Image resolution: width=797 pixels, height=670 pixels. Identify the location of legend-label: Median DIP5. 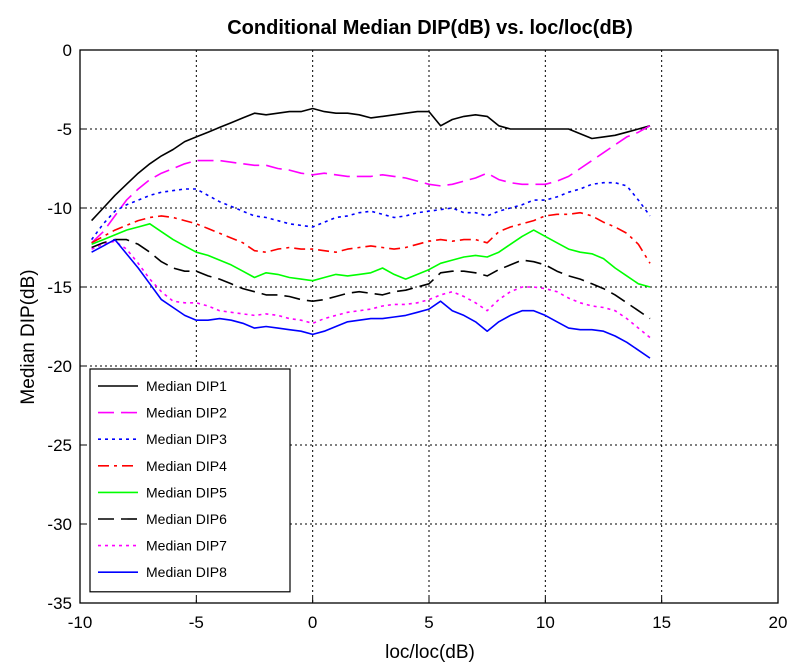
(186, 492).